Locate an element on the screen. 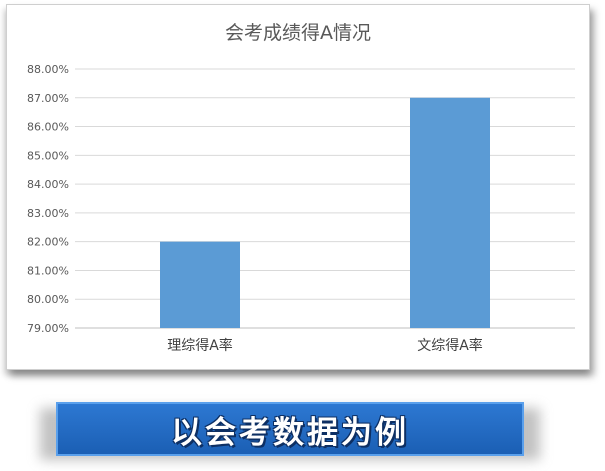 Image resolution: width=605 pixels, height=471 pixels. x-category-label: 理综得A率 is located at coordinates (200, 345).